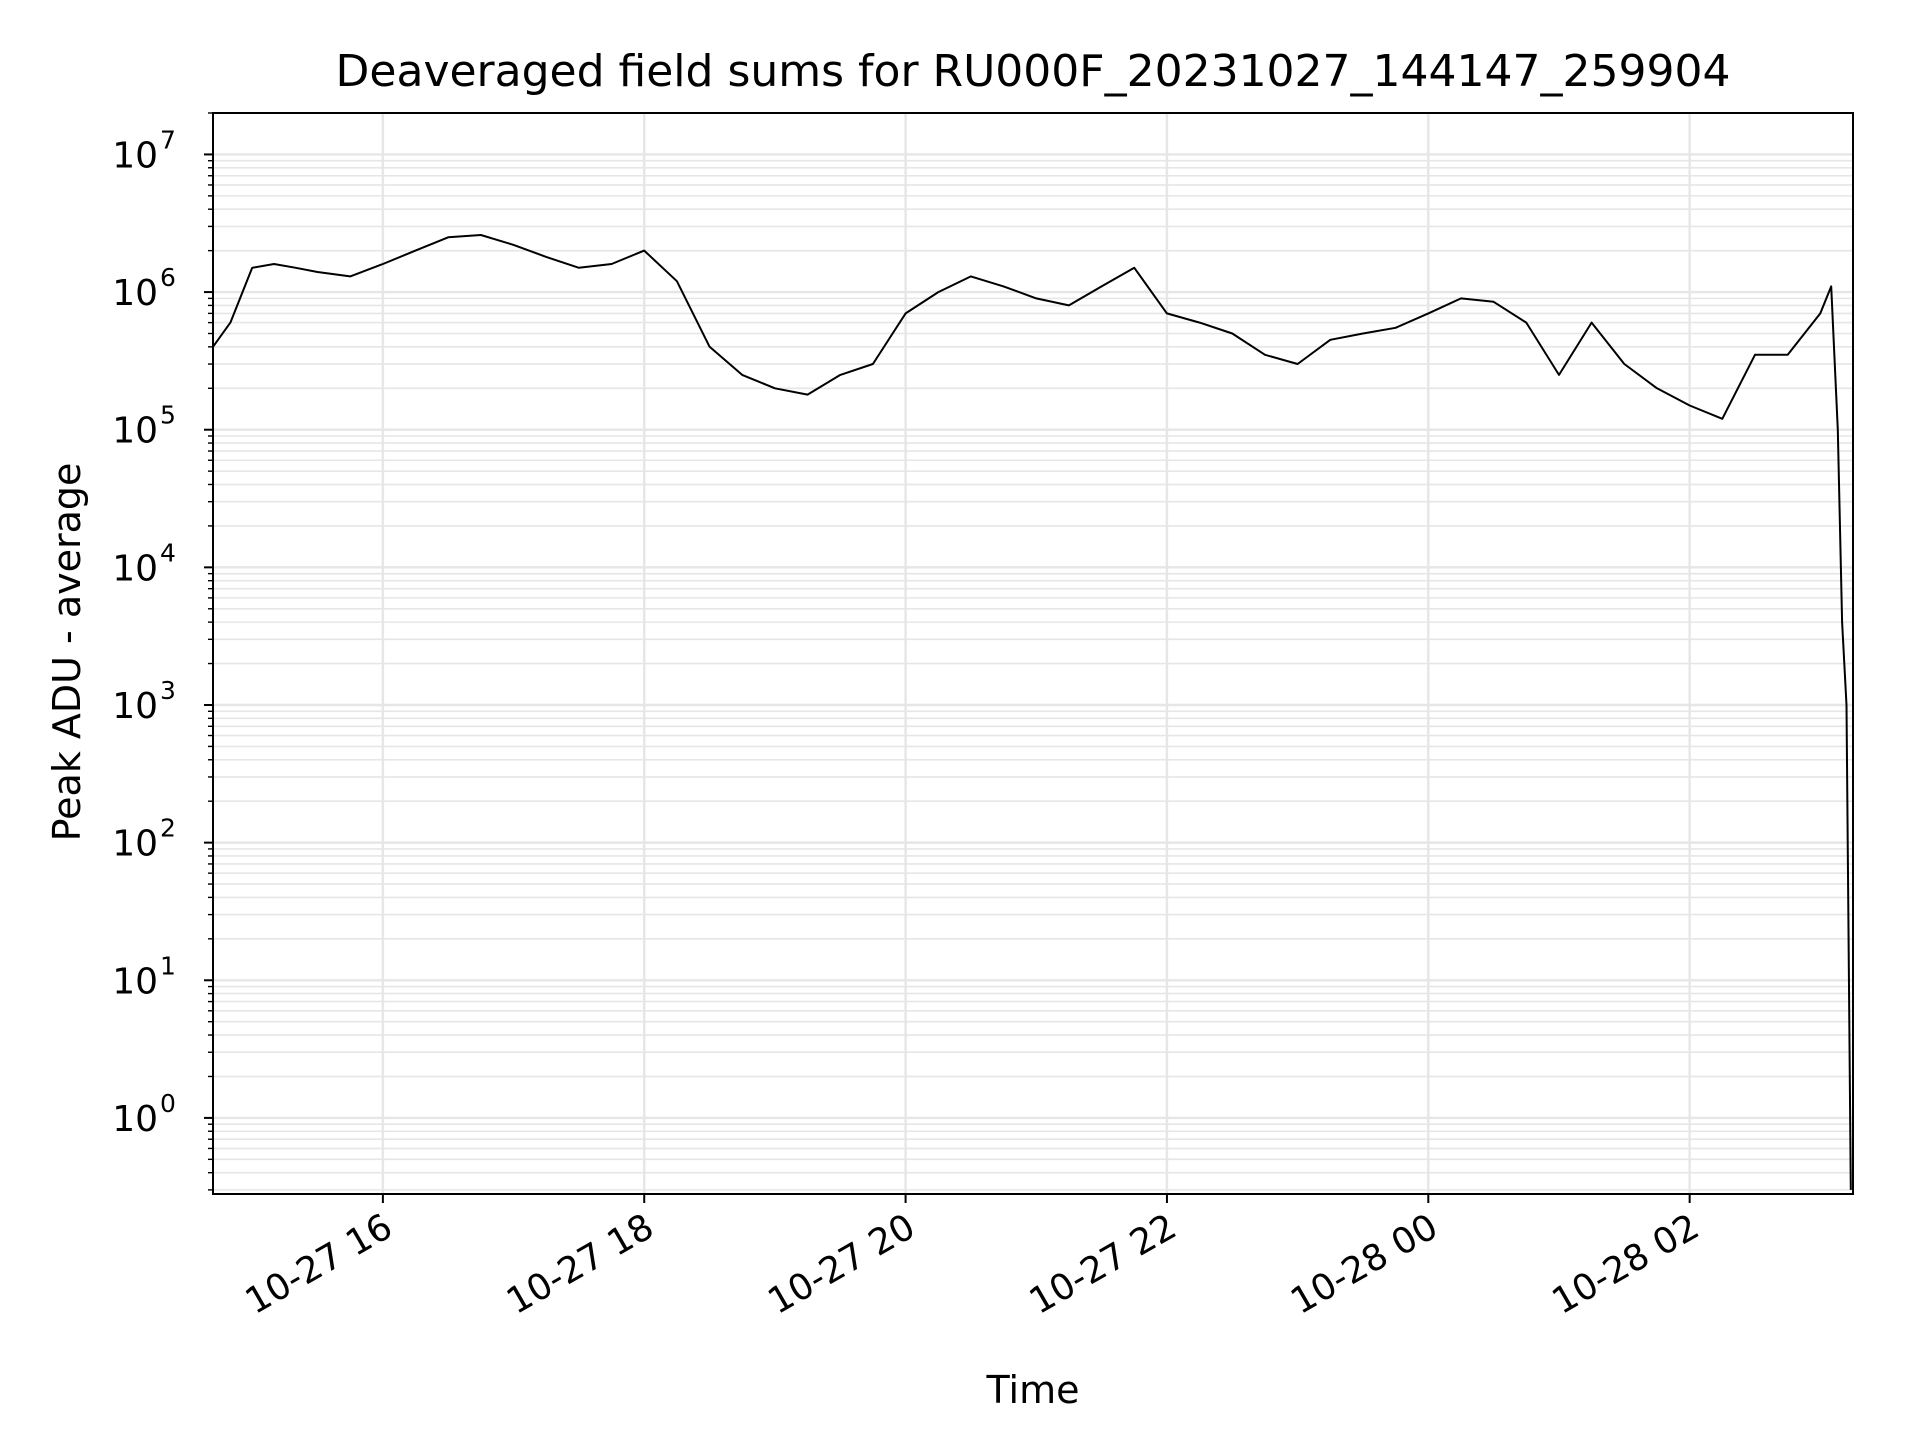 The height and width of the screenshot is (1444, 1920). I want to click on y-tick-exponent: 2, so click(168, 828).